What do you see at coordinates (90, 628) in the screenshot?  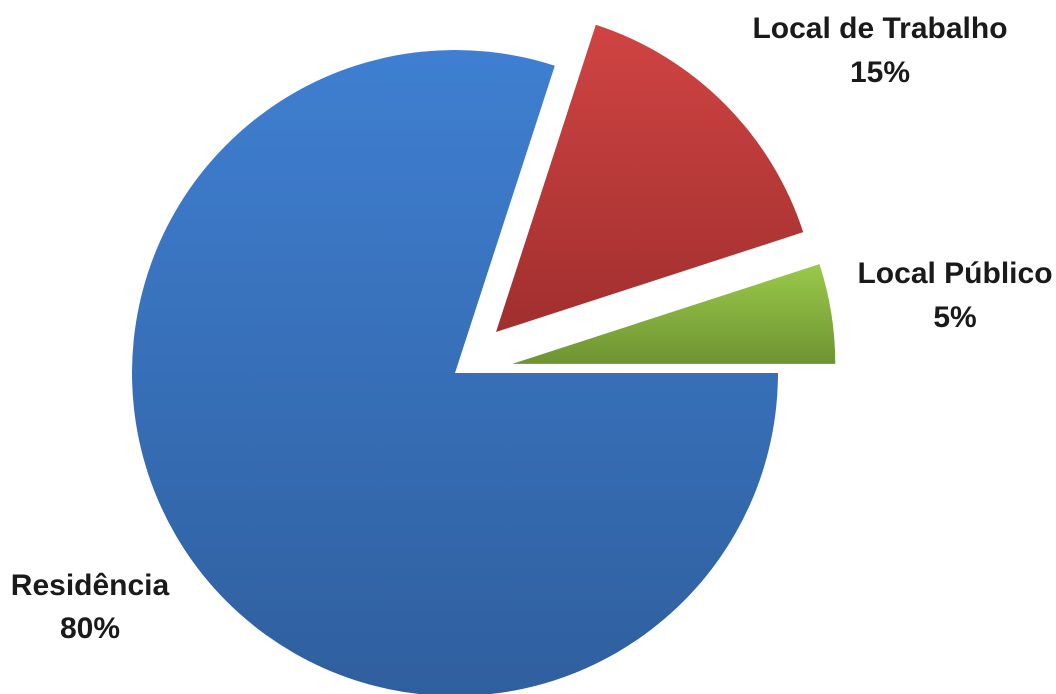 I see `label-residencia-value: 80%` at bounding box center [90, 628].